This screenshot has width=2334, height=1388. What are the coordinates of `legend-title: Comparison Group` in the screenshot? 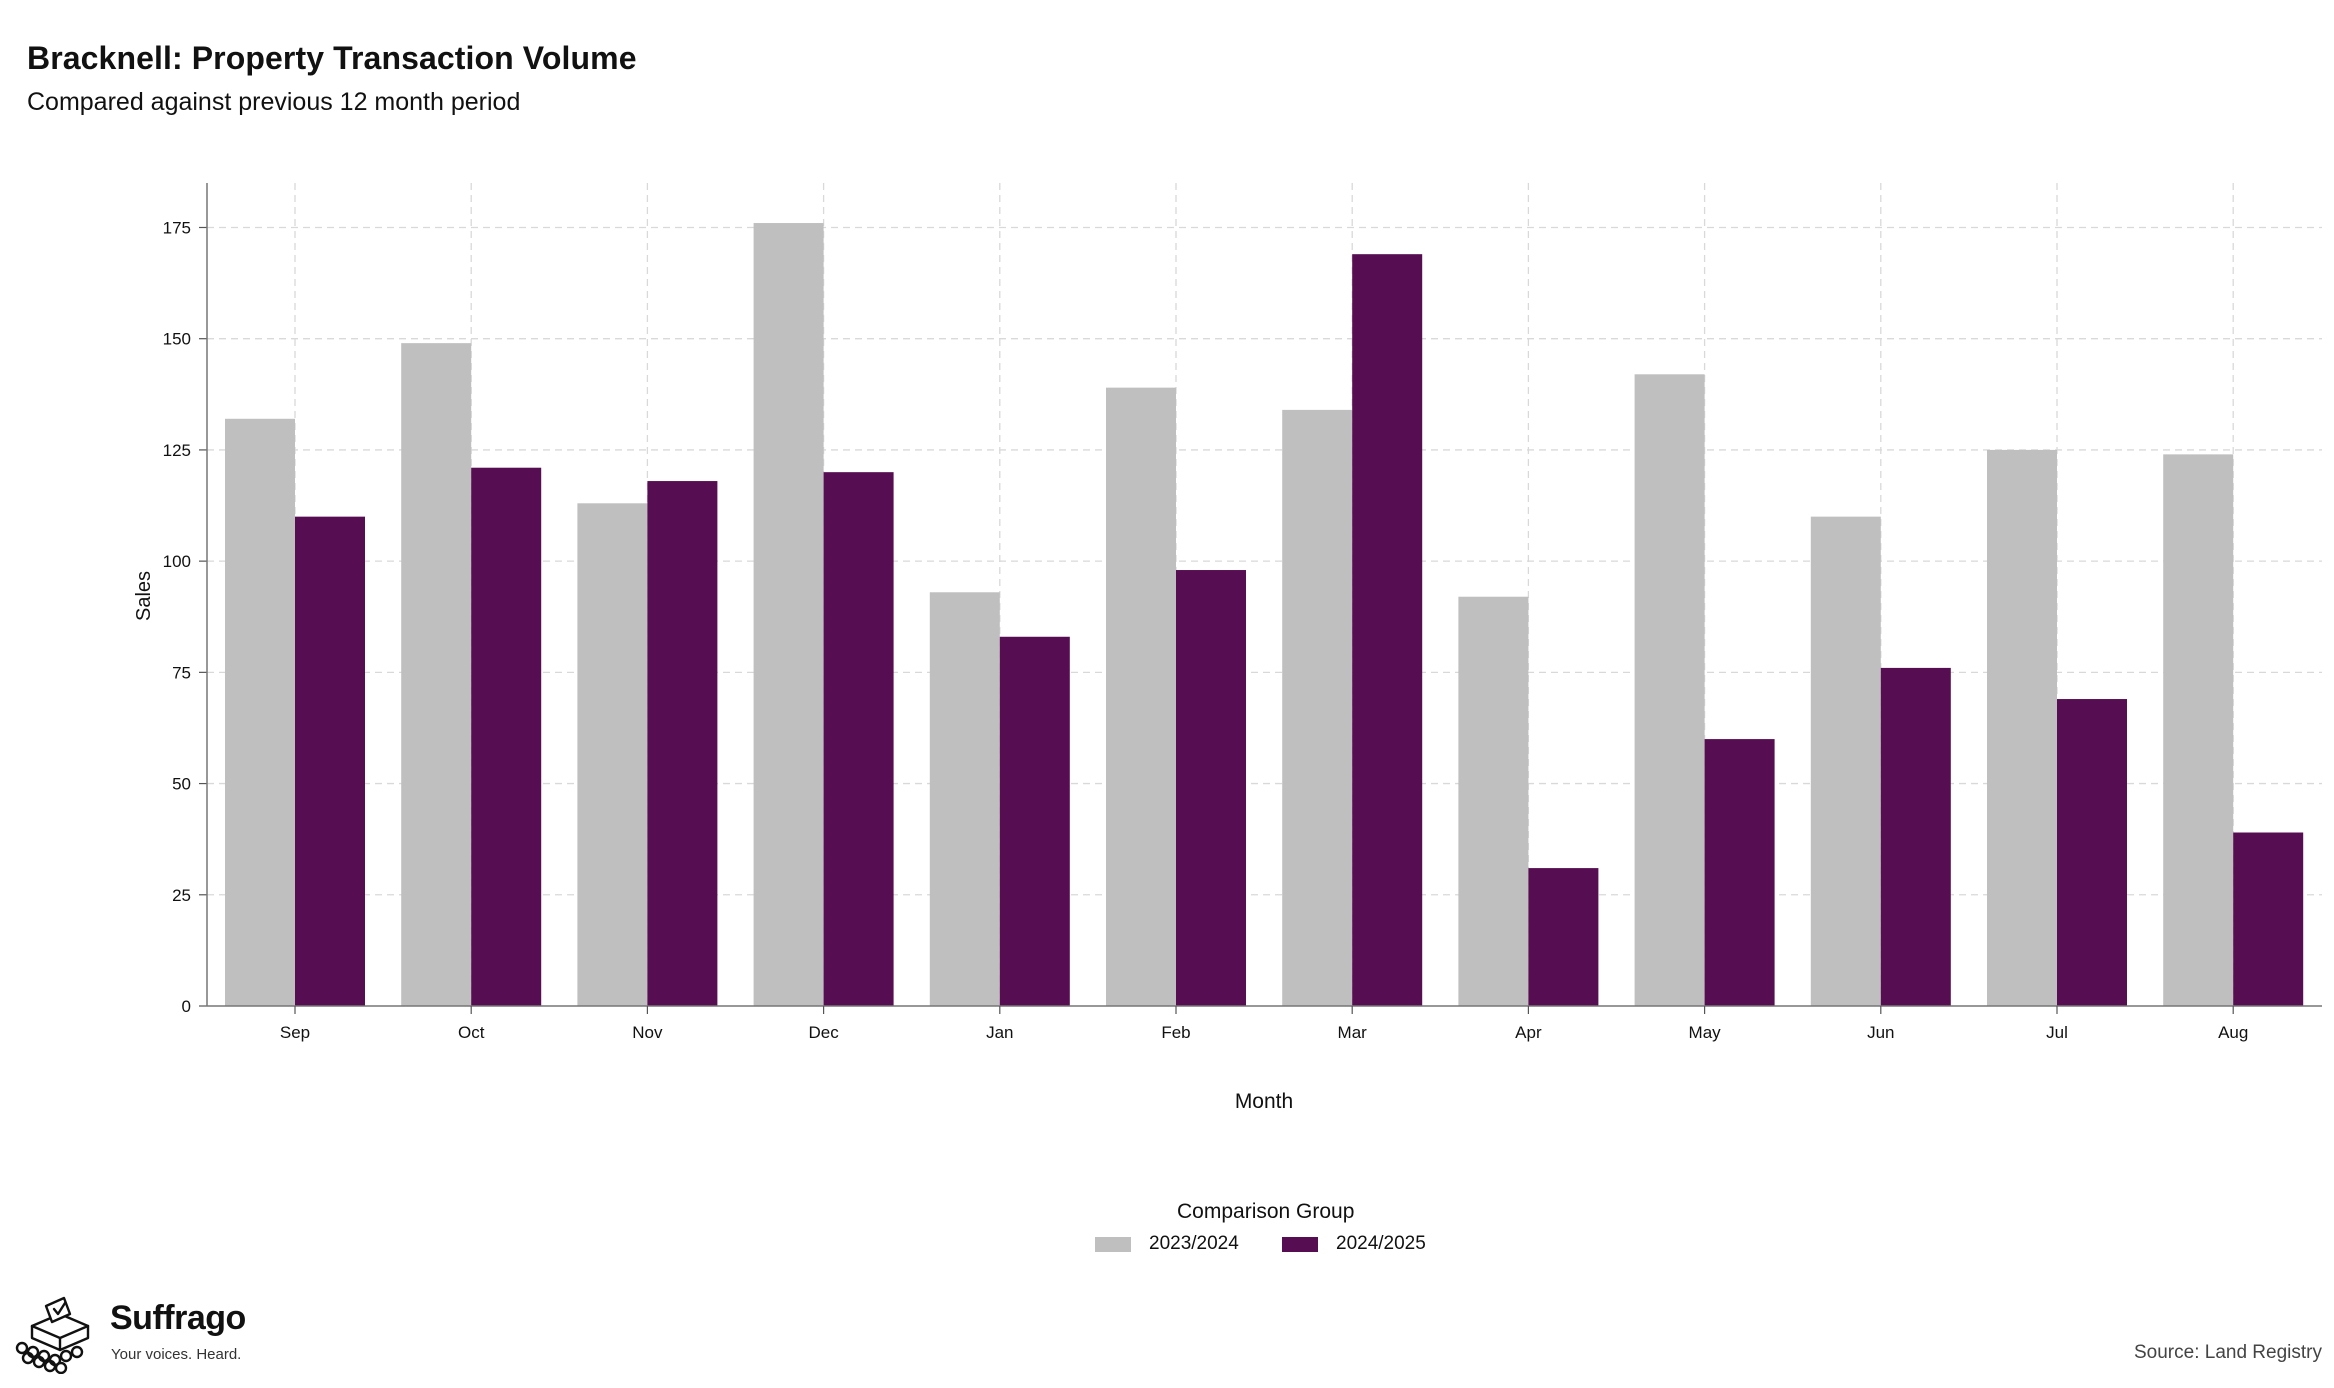 It's located at (1266, 1211).